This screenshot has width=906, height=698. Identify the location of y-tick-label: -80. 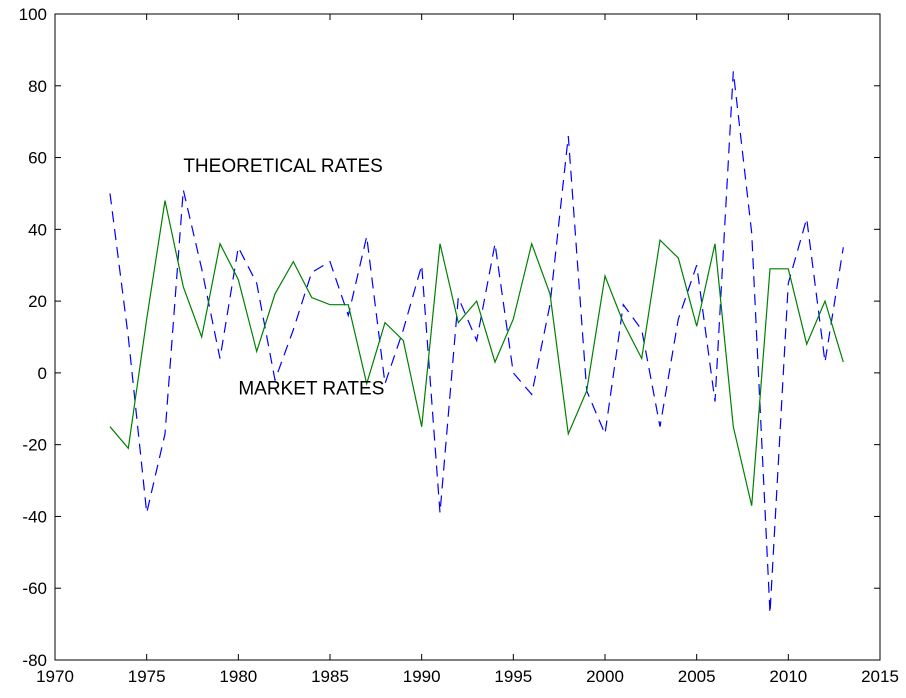
(34, 660).